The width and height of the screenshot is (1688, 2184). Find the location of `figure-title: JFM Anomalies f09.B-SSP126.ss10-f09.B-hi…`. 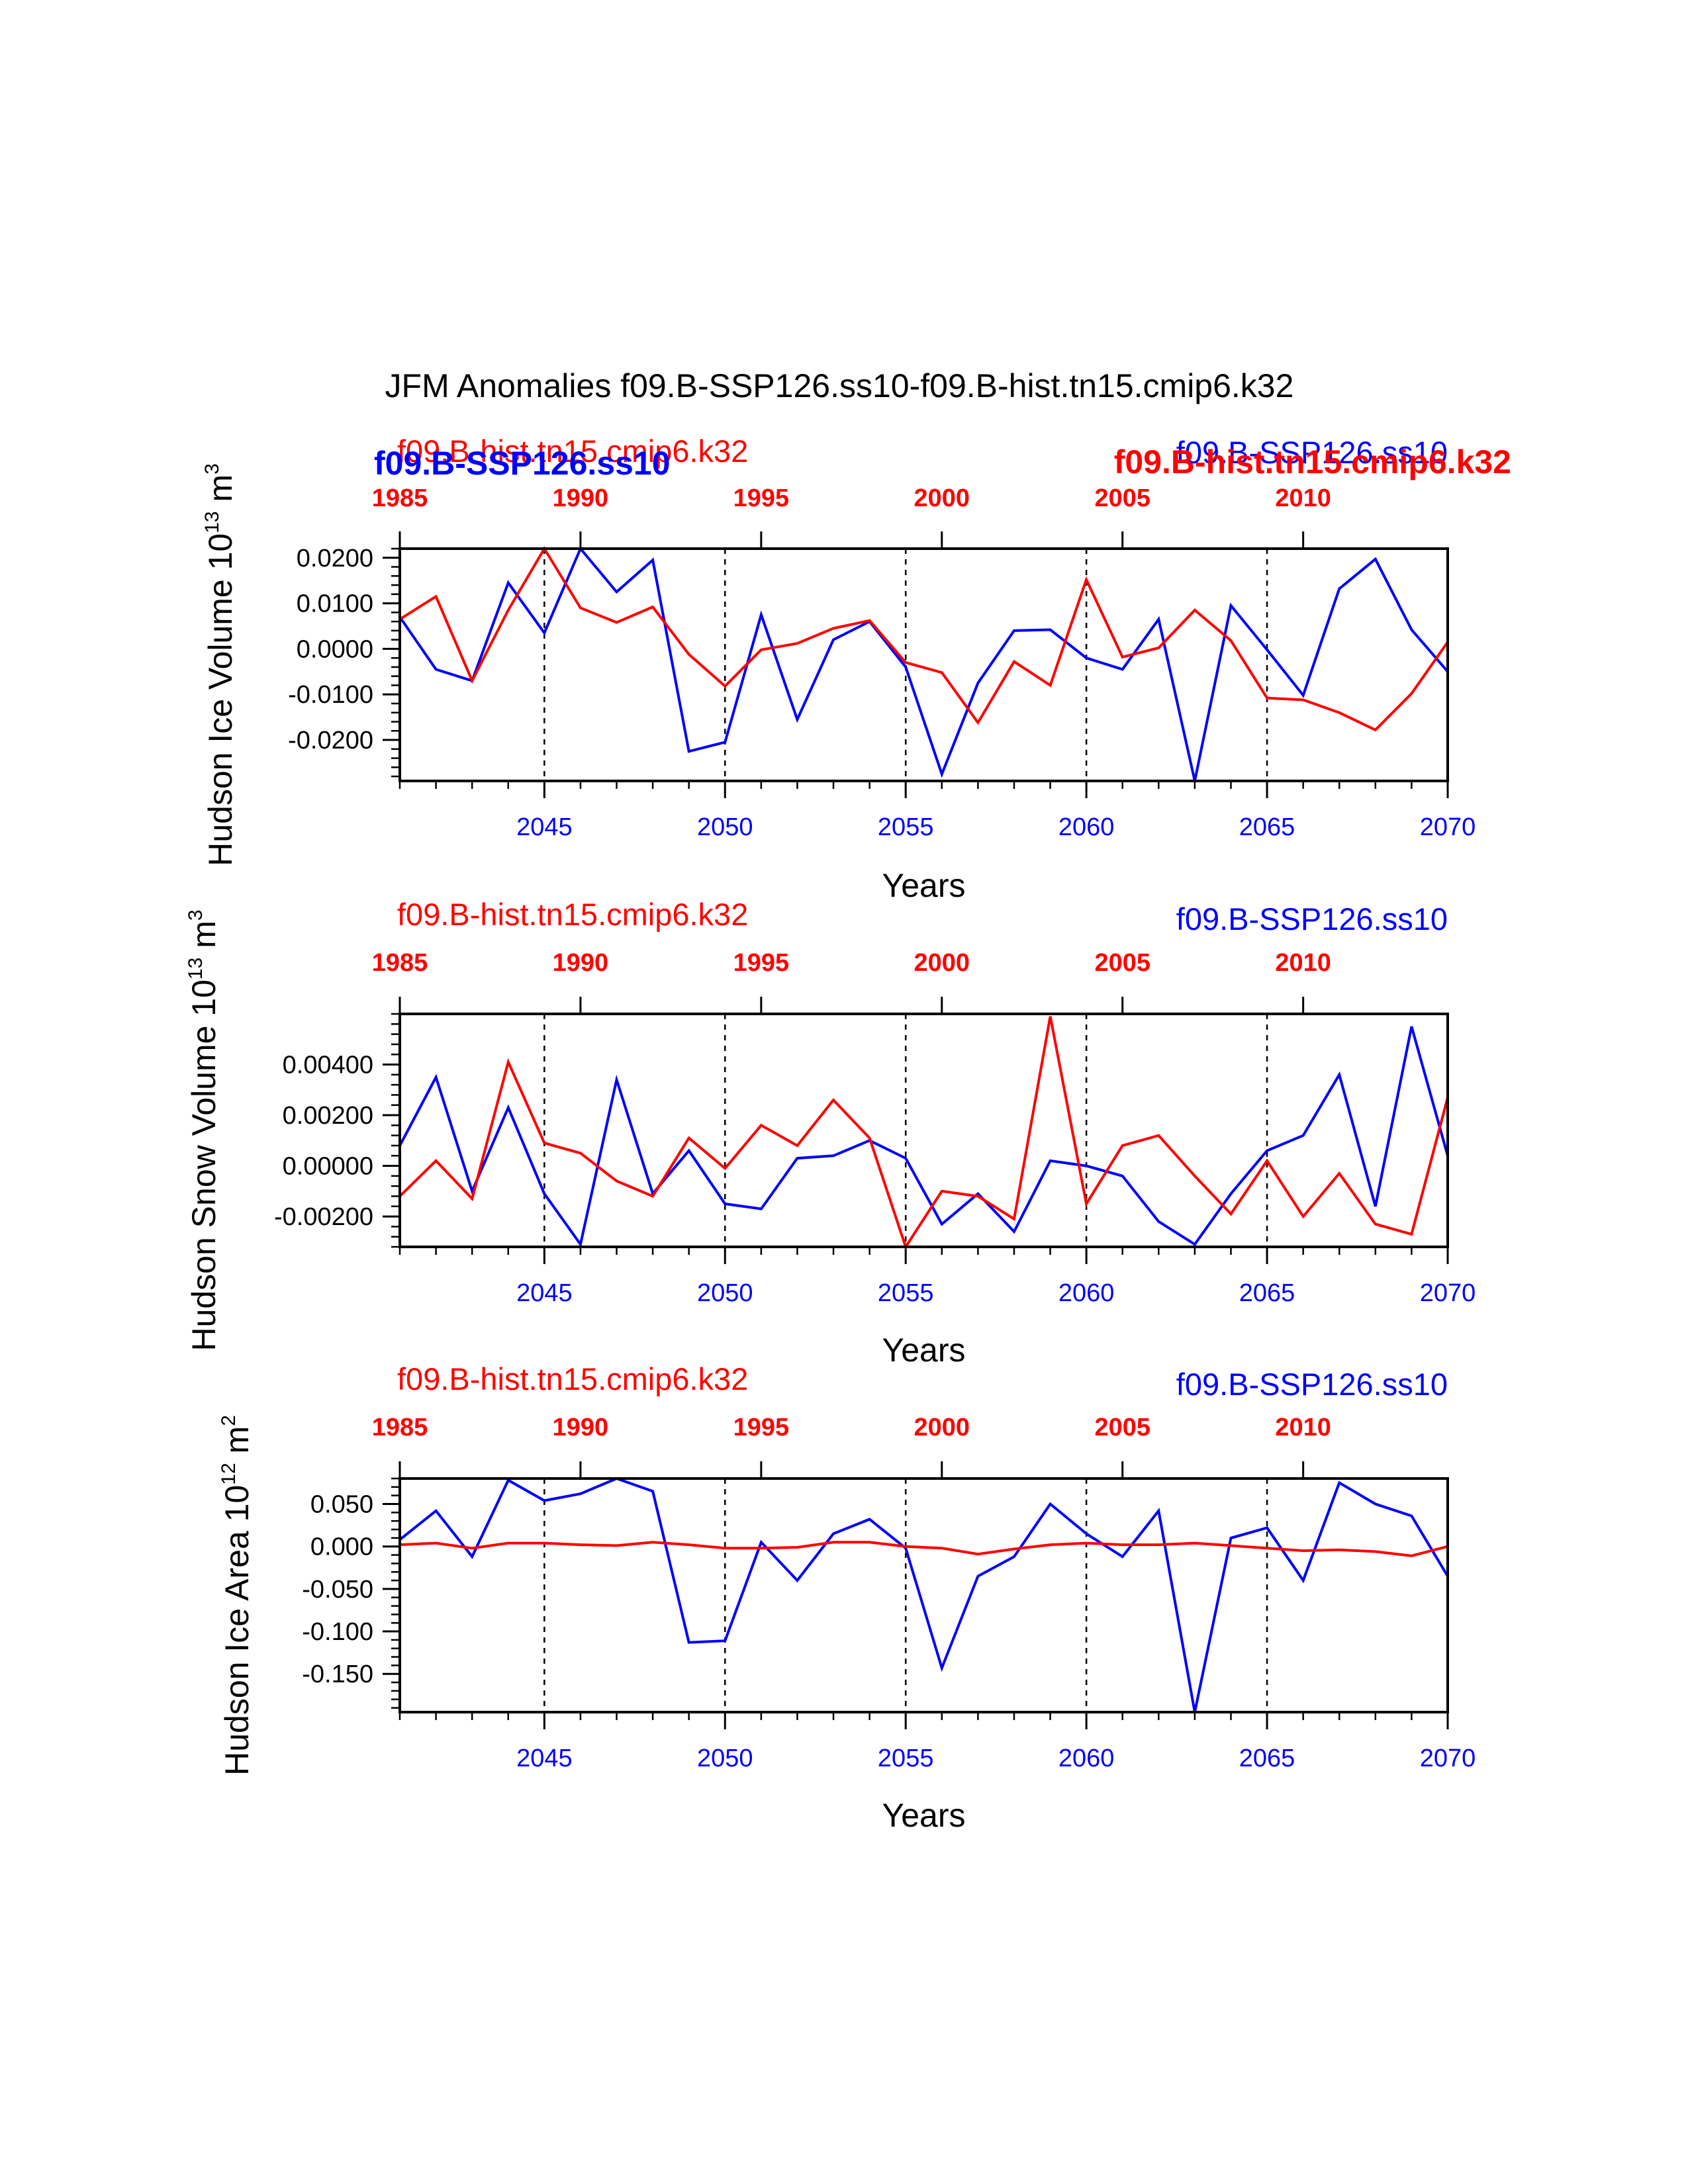

figure-title: JFM Anomalies f09.B-SSP126.ss10-f09.B-hi… is located at coordinates (839, 385).